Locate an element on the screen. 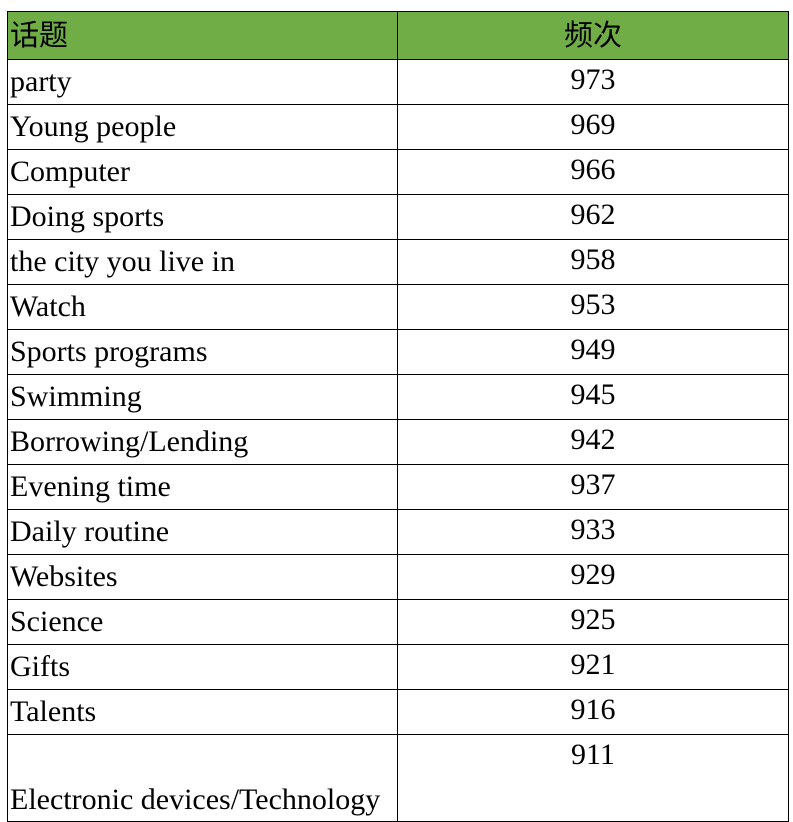  table-row: Websites 929 is located at coordinates (398, 577).